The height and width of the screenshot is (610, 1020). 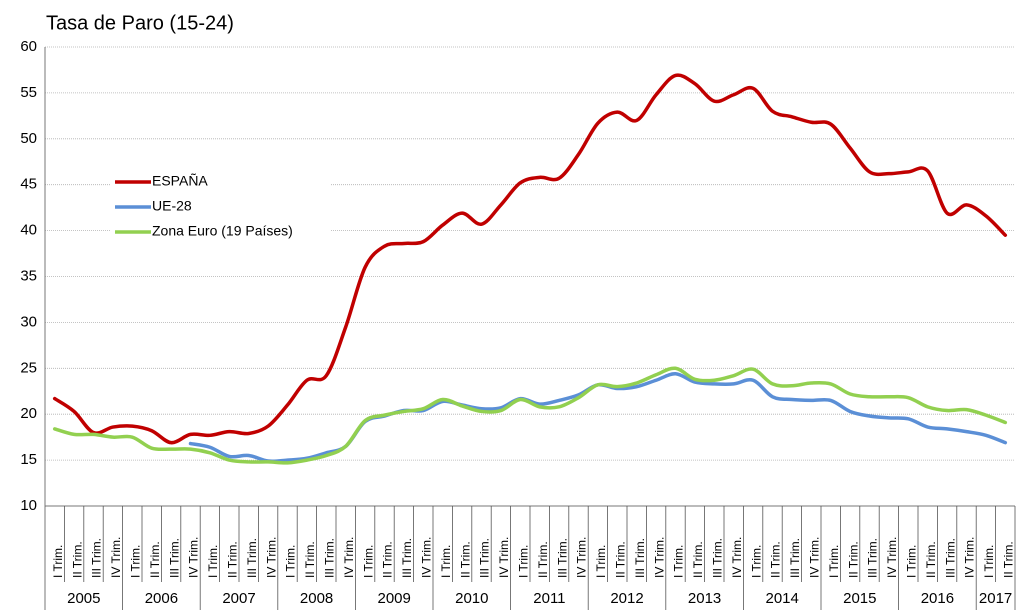 What do you see at coordinates (859, 598) in the screenshot?
I see `x-group-label: 2015` at bounding box center [859, 598].